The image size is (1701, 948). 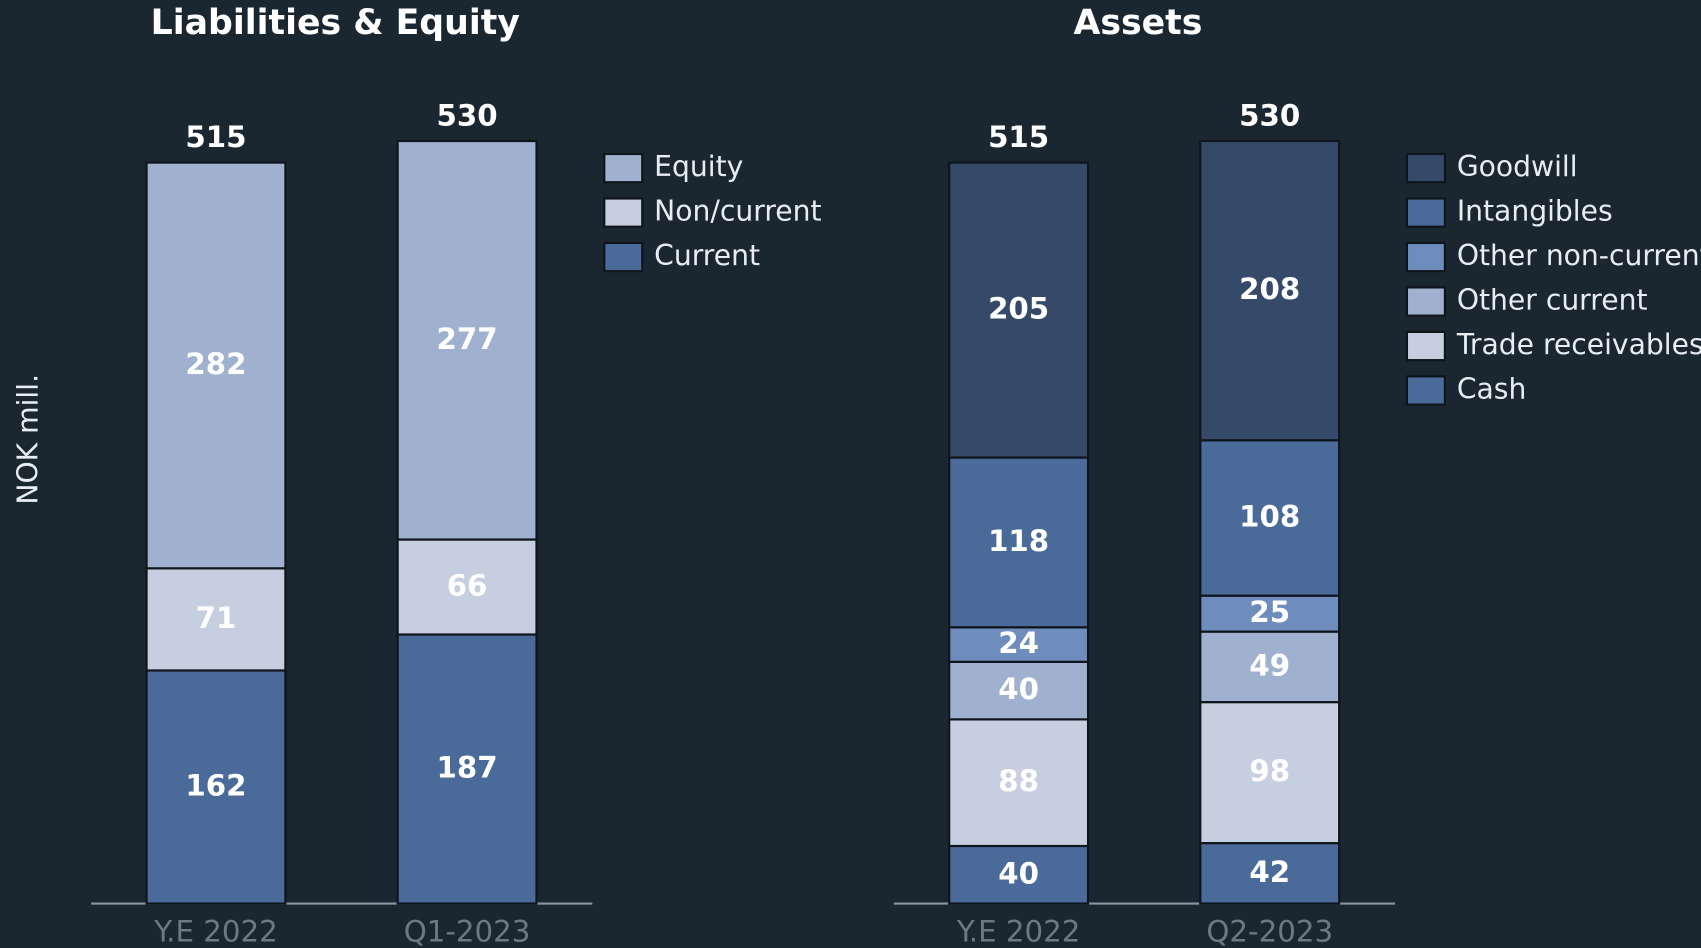 I want to click on data-label: 42, so click(x=1269, y=872).